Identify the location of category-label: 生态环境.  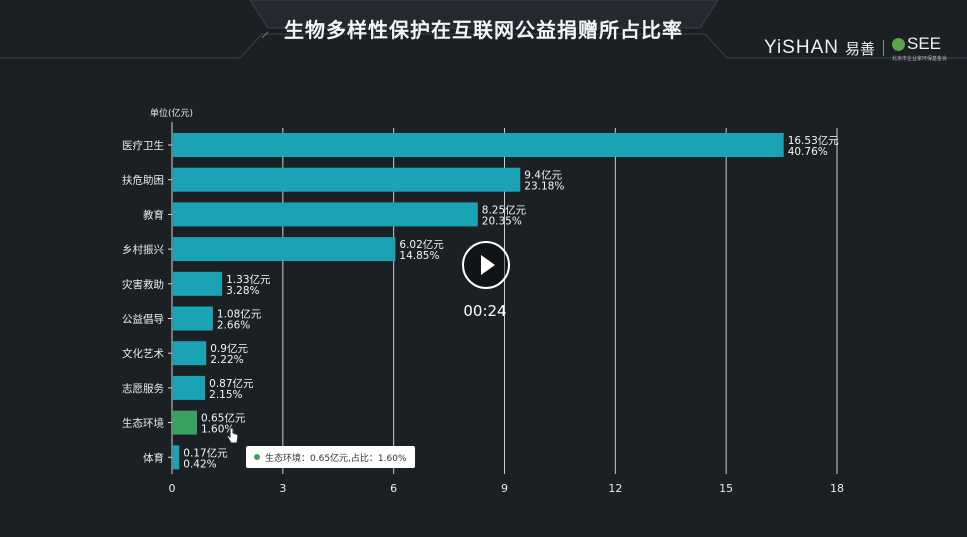
(143, 423).